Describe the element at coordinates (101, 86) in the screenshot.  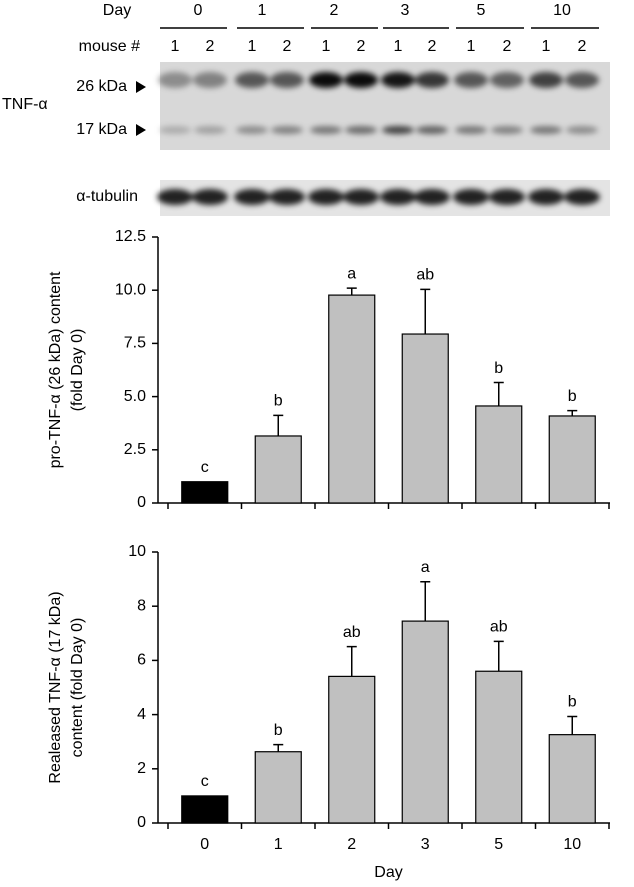
I see `band-high-label: 26 kDa` at that location.